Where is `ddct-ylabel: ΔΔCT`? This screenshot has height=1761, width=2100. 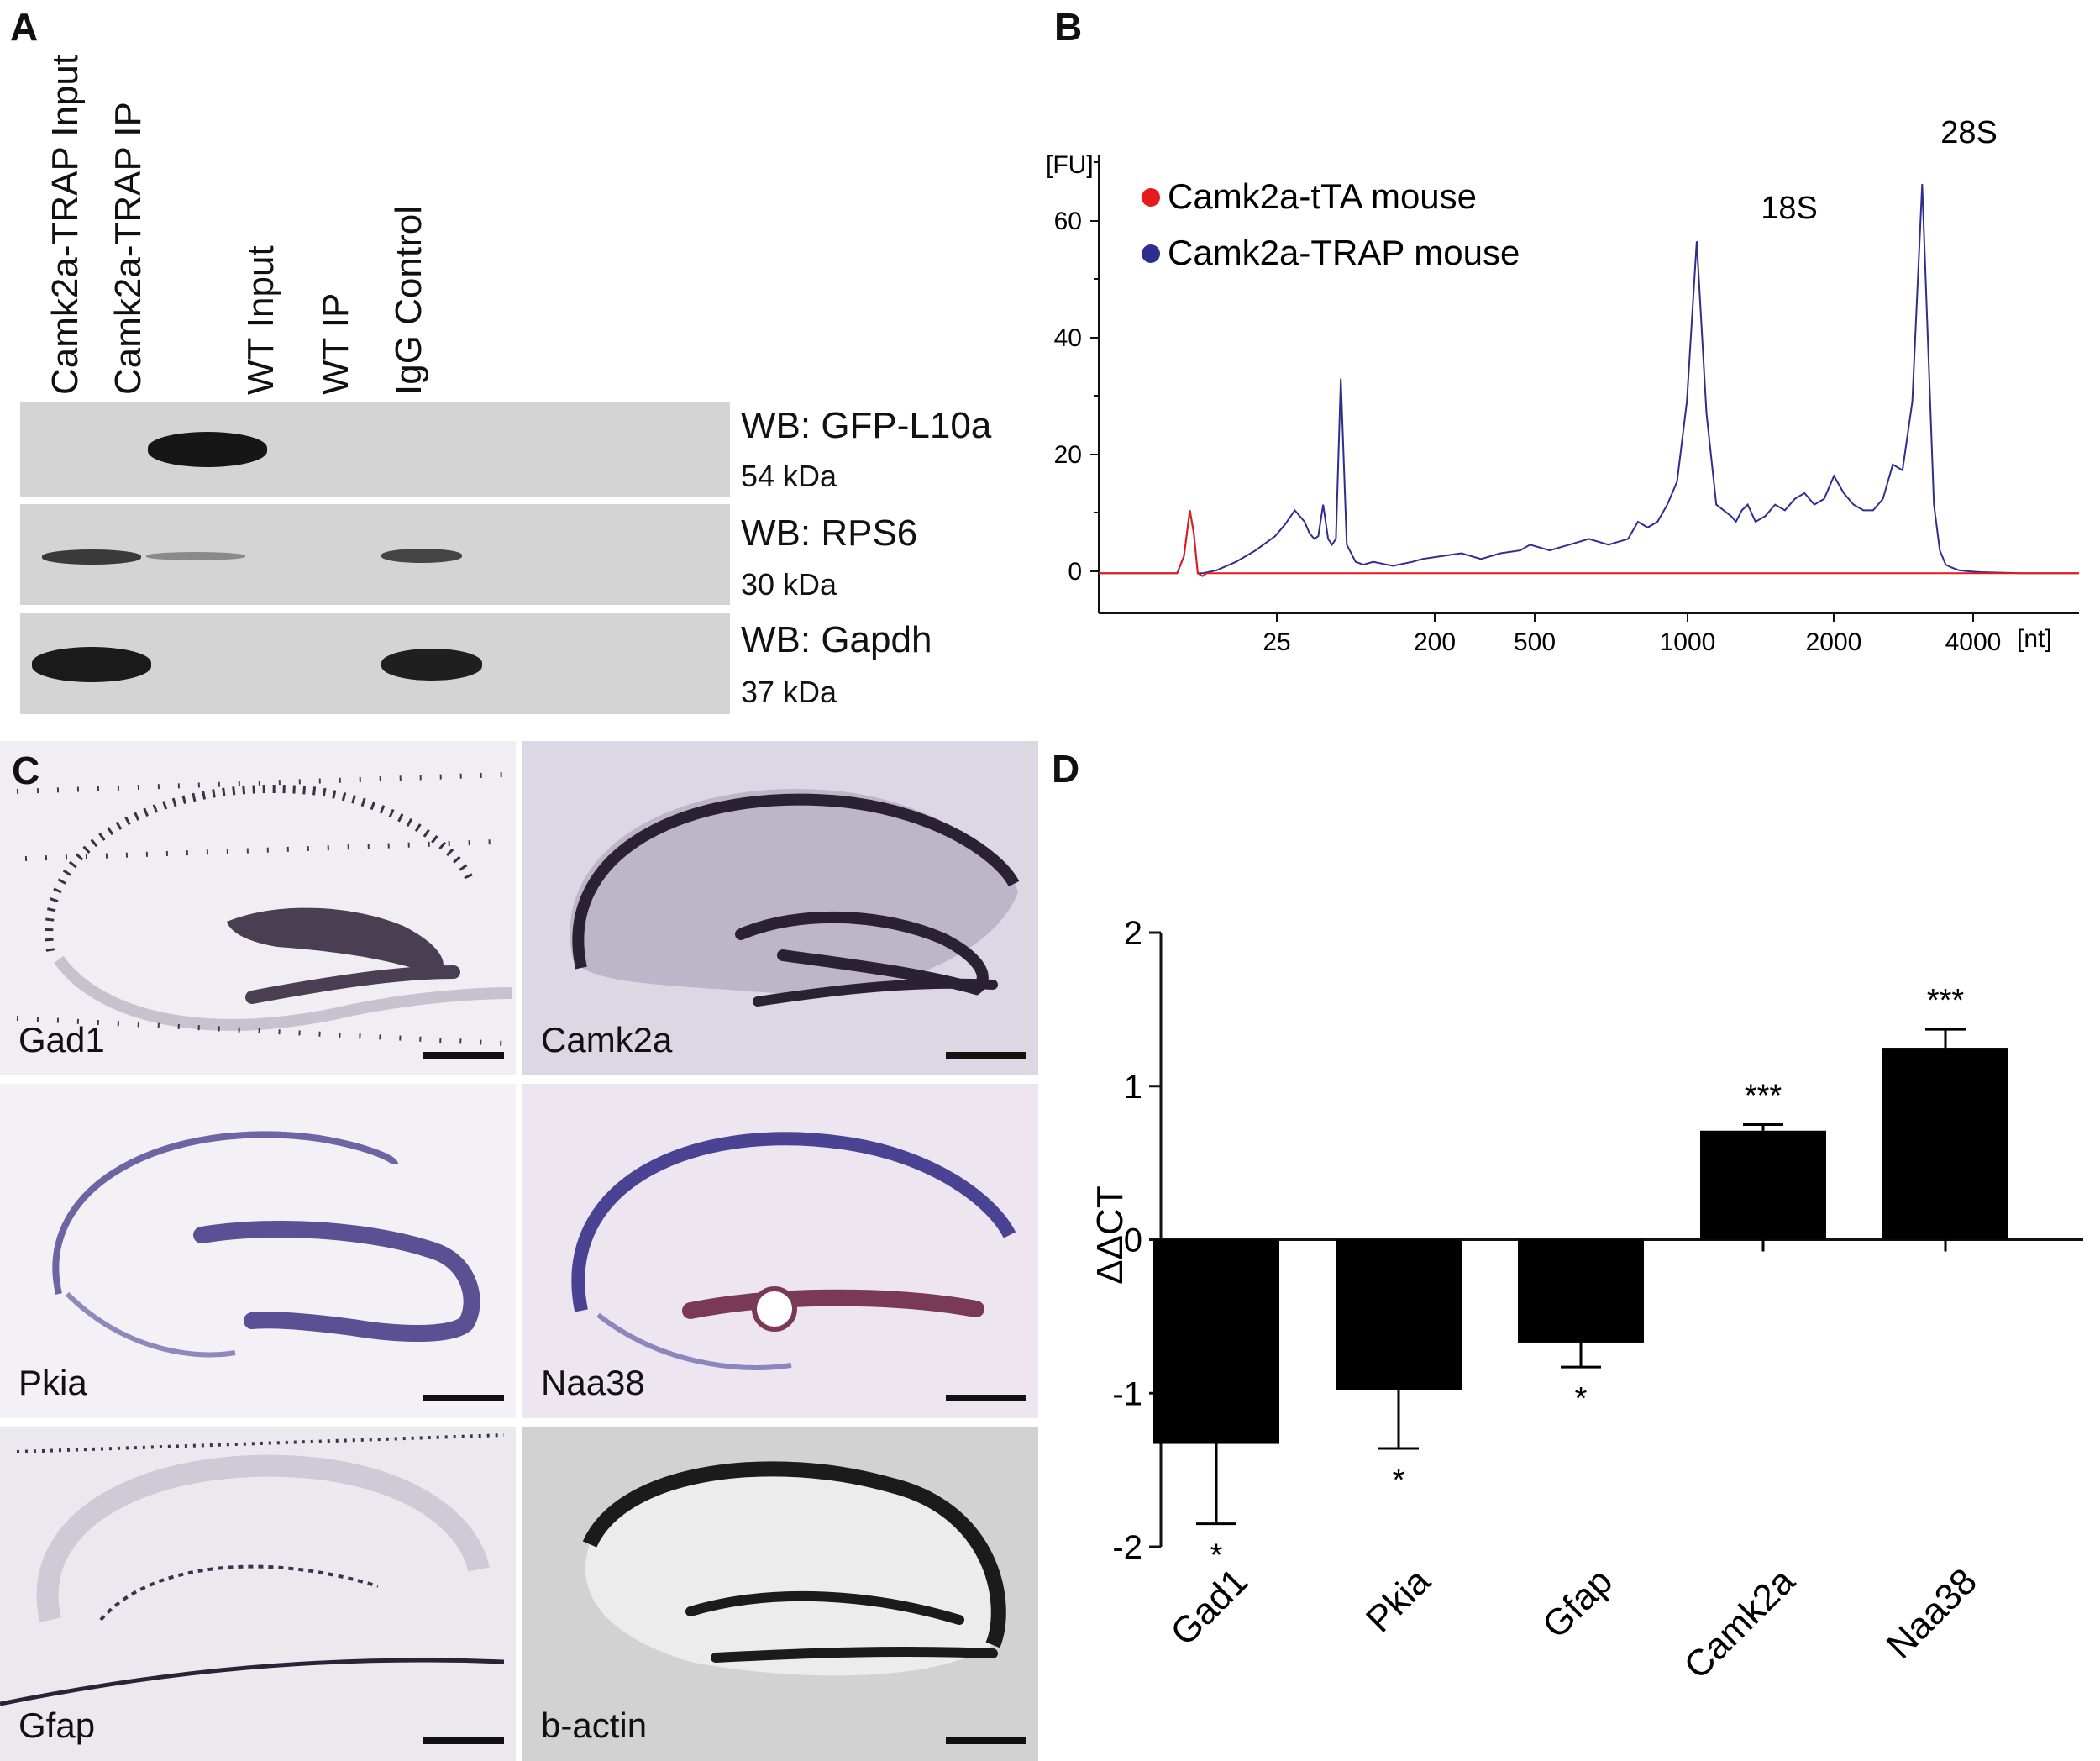 ddct-ylabel: ΔΔCT is located at coordinates (1111, 1234).